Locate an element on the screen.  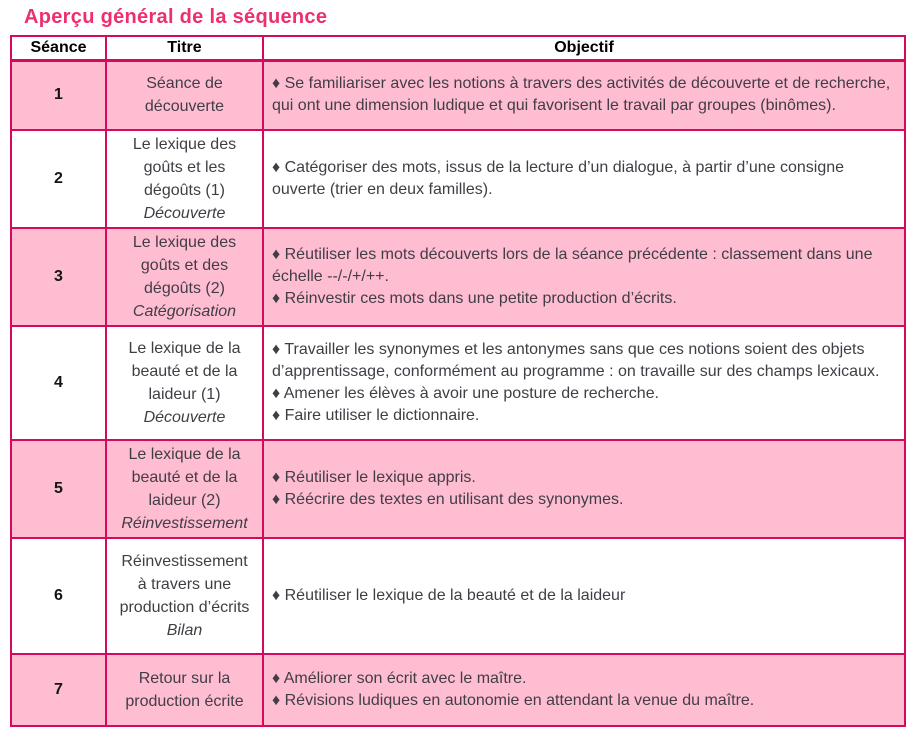
seance-number: 2 is located at coordinates (58, 178).